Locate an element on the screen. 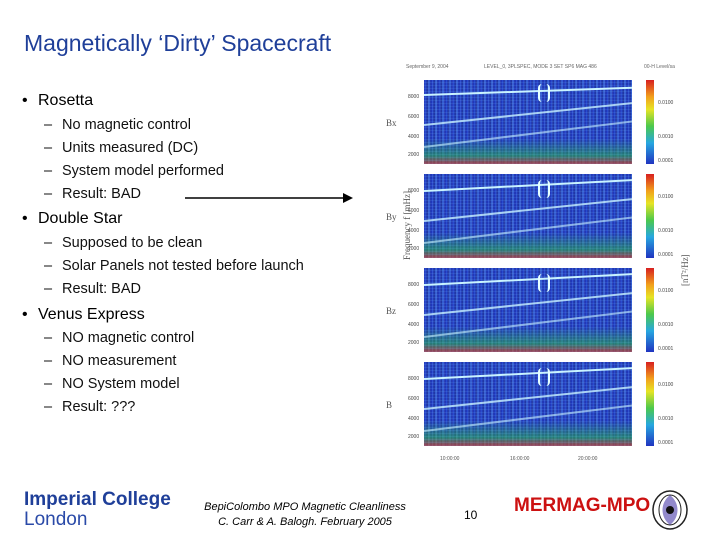 This screenshot has width=720, height=540. mermag-emblem-icon is located at coordinates (670, 510).